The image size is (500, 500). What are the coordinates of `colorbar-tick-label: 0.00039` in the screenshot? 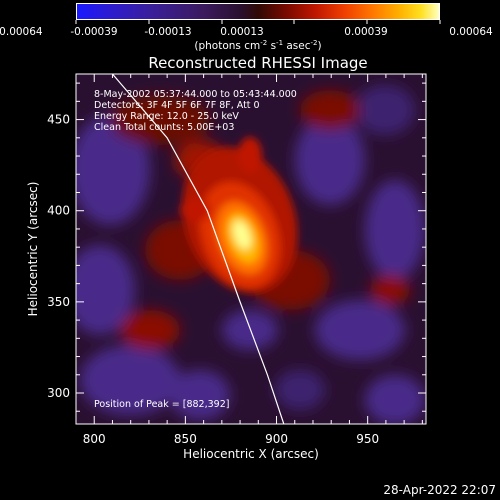 It's located at (365, 32).